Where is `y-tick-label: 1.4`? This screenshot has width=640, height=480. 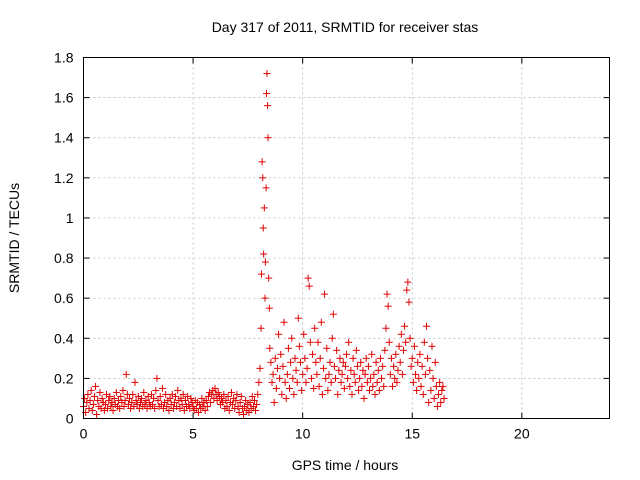
y-tick-label: 1.4 is located at coordinates (64, 138).